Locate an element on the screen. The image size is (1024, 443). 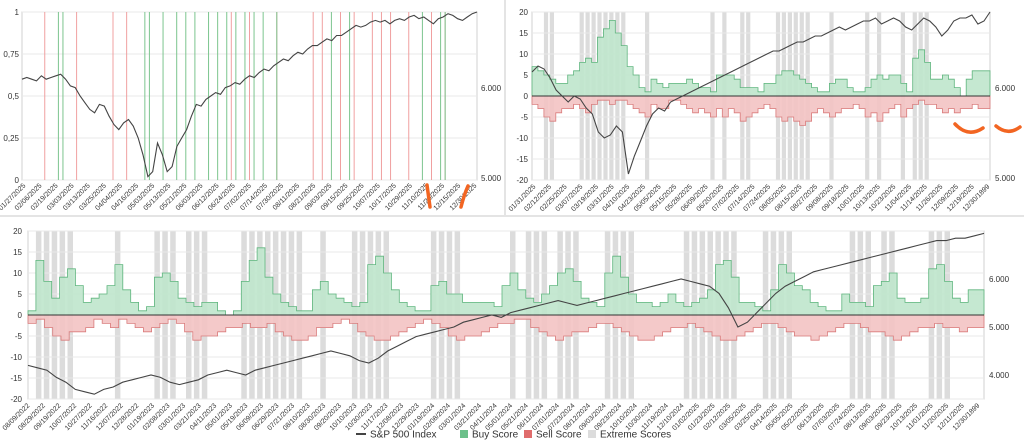
y-tick-label: 0,5 is located at coordinates (14, 96).